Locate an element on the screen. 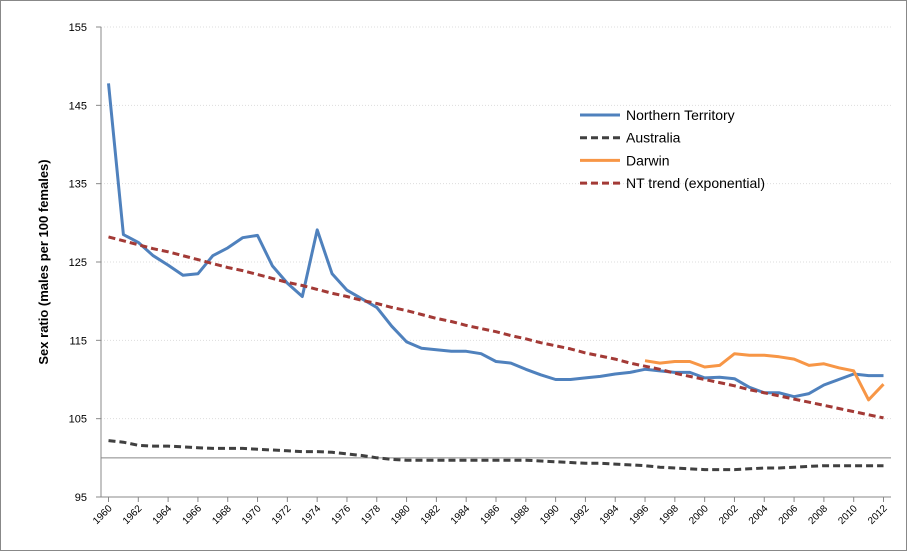 This screenshot has height=556, width=907. y-tick-label: 125 is located at coordinates (78, 263).